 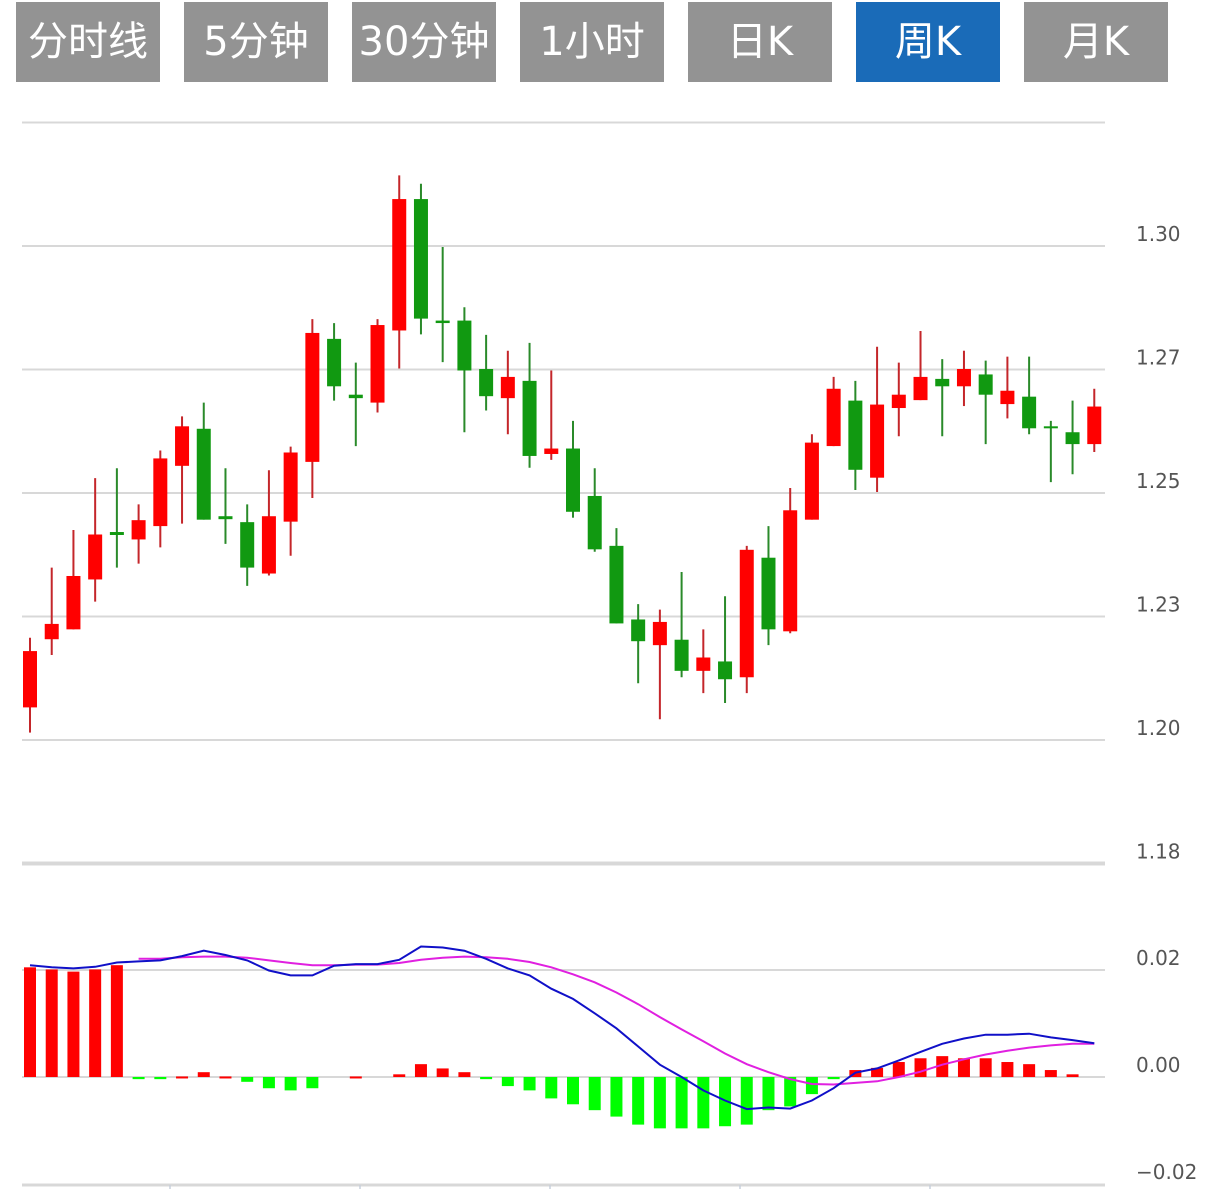 What do you see at coordinates (1166, 1172) in the screenshot?
I see `macd-tick-label: −0.02` at bounding box center [1166, 1172].